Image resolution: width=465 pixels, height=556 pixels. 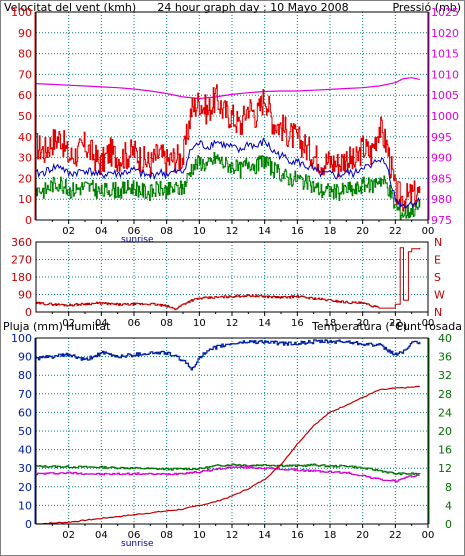 What do you see at coordinates (445, 468) in the screenshot?
I see `y-tick-label-temperature: 12` at bounding box center [445, 468].